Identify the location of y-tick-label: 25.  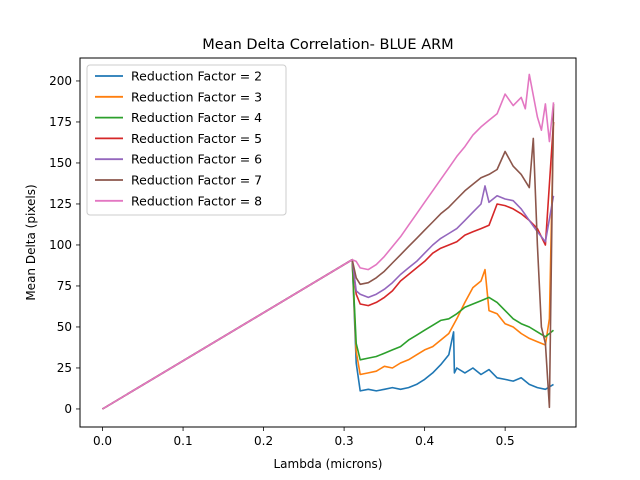
(64, 368).